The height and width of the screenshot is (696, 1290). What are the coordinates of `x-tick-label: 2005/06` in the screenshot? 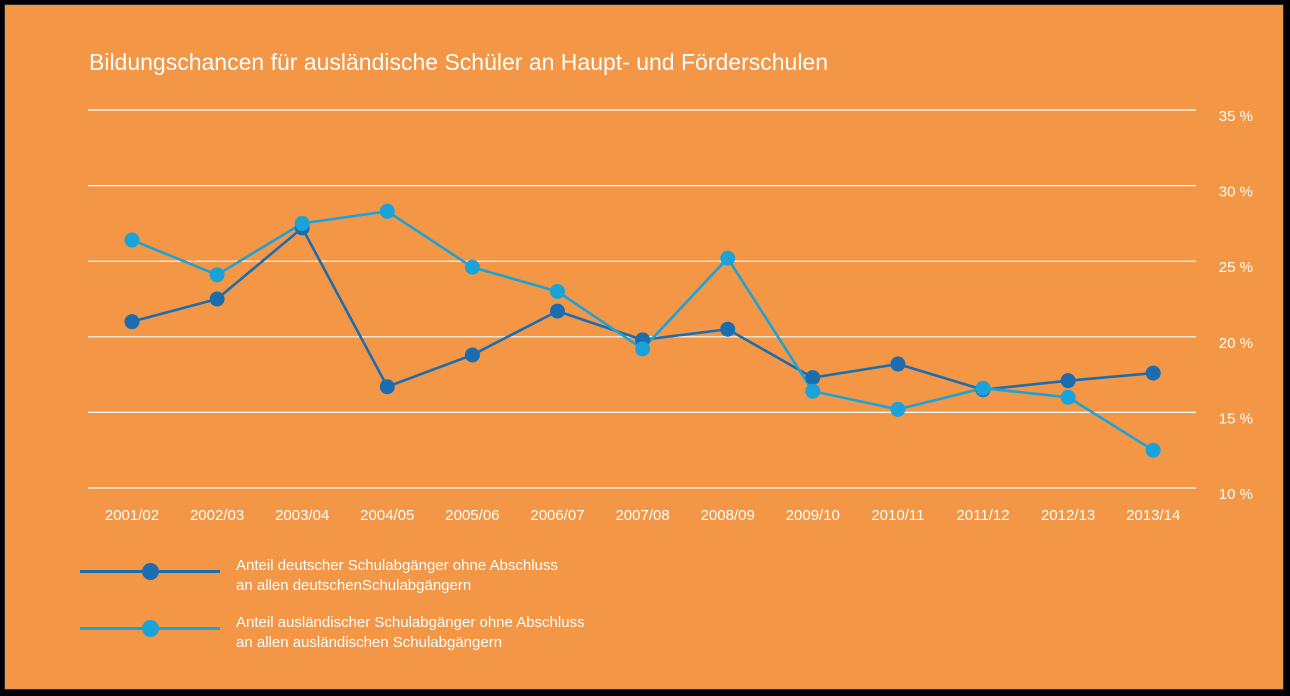 It's located at (472, 515).